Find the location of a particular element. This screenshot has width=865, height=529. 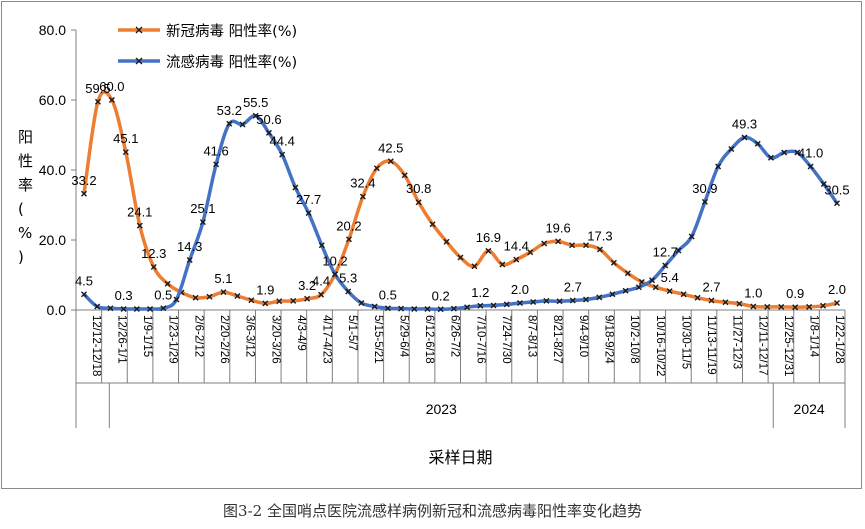

x-tick-label: 11/13-11/19 is located at coordinates (711, 345).